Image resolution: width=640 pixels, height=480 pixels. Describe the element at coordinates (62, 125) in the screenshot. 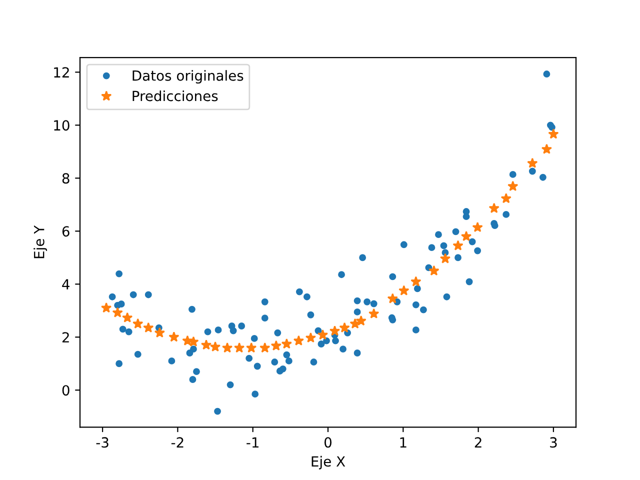

I see `y-tick-label: 10` at that location.